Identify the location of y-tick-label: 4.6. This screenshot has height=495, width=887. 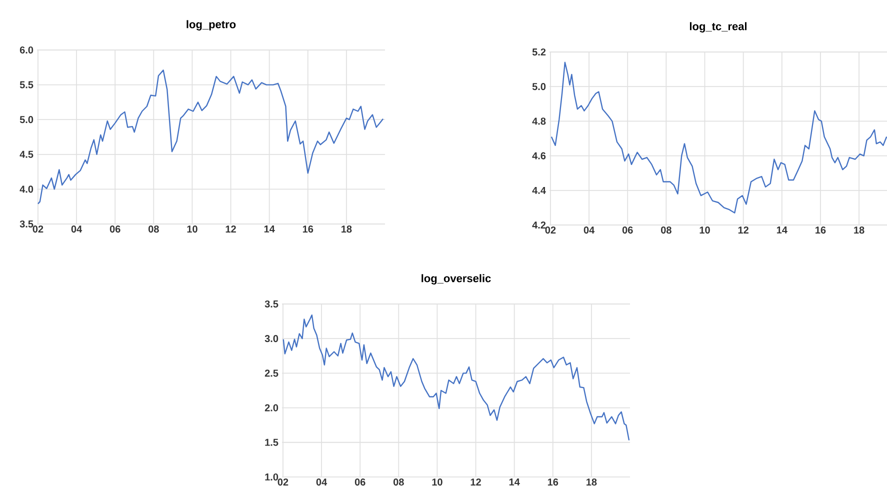
(539, 156).